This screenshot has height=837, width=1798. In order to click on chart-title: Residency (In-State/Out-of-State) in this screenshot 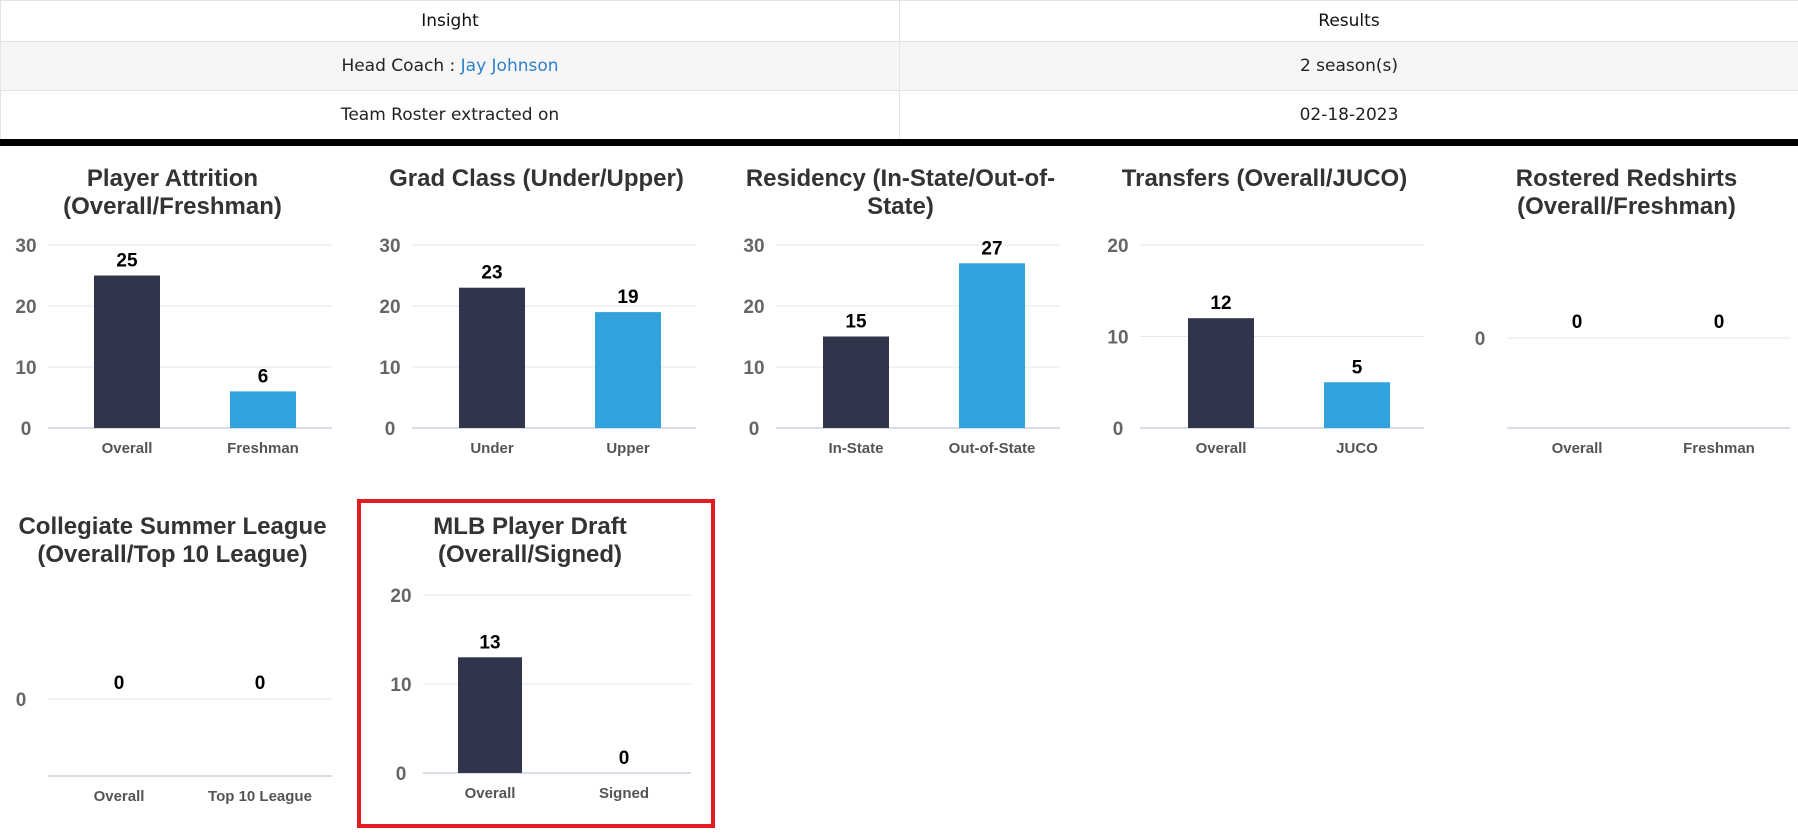, I will do `click(900, 192)`.